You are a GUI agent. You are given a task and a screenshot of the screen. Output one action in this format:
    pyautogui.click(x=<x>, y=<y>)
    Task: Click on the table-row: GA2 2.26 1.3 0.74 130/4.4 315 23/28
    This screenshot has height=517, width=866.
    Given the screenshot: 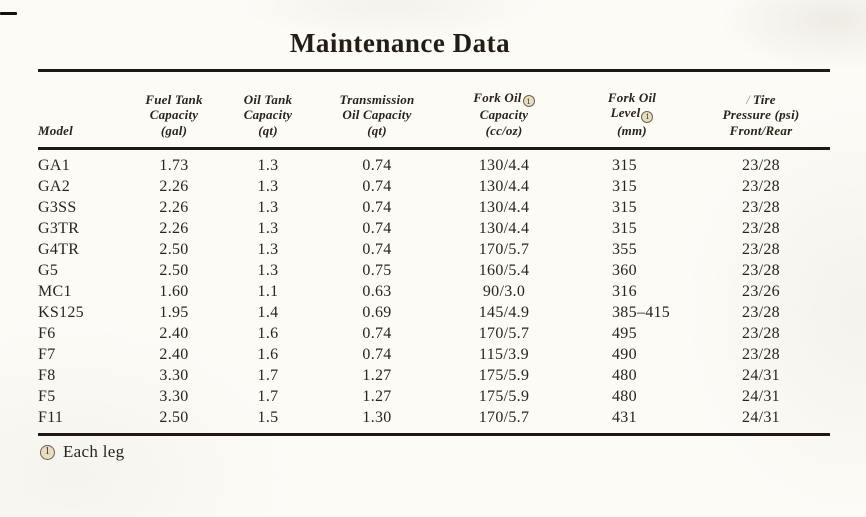 What is the action you would take?
    pyautogui.click(x=434, y=186)
    